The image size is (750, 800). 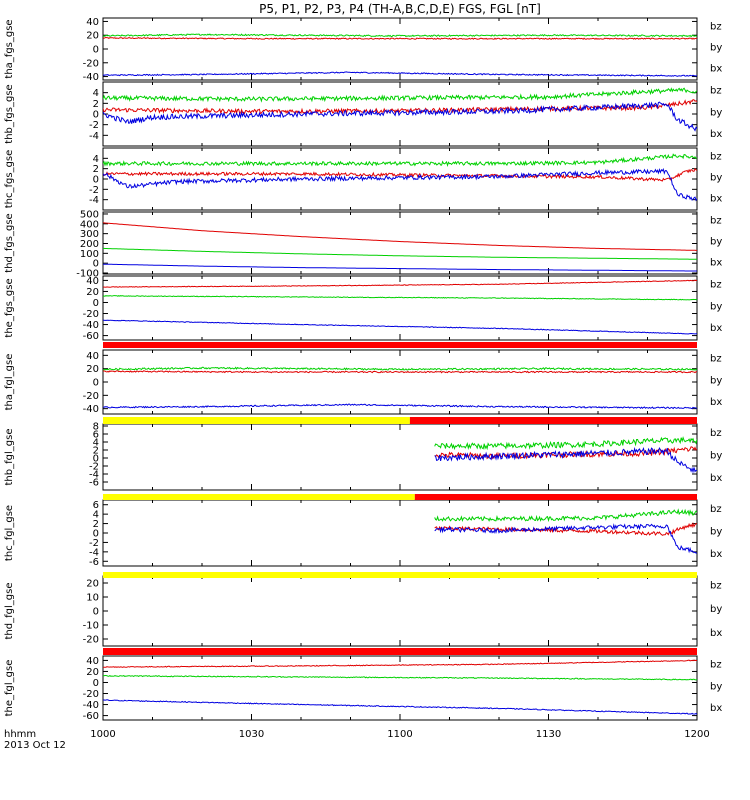 What do you see at coordinates (9, 611) in the screenshot?
I see `y-axis-label: thd_fgl_gse` at bounding box center [9, 611].